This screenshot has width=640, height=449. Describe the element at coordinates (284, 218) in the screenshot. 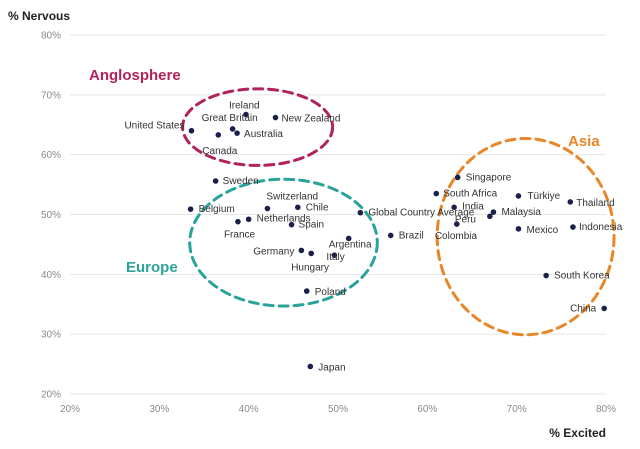

I see `point-label: Netherlands` at that location.